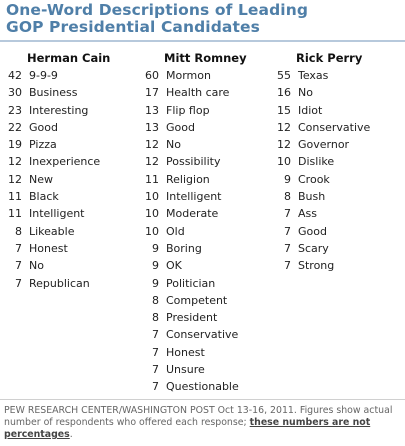 This screenshot has width=405, height=446. Describe the element at coordinates (191, 283) in the screenshot. I see `response-word: Politician` at that location.